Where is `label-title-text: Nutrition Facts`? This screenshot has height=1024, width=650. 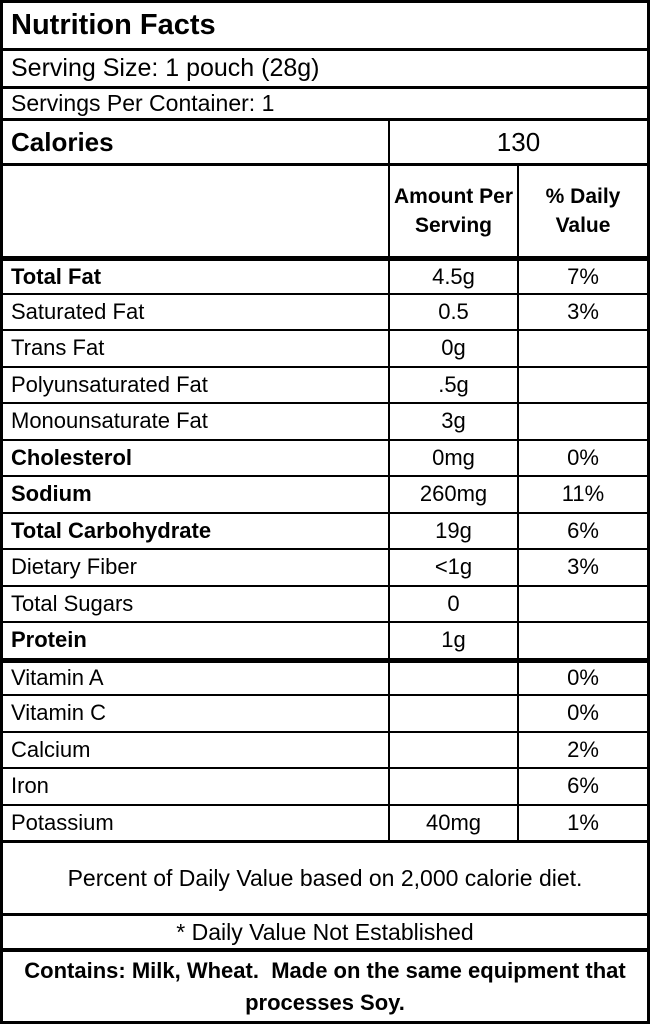
label-title-text: Nutrition Facts is located at coordinates (113, 25).